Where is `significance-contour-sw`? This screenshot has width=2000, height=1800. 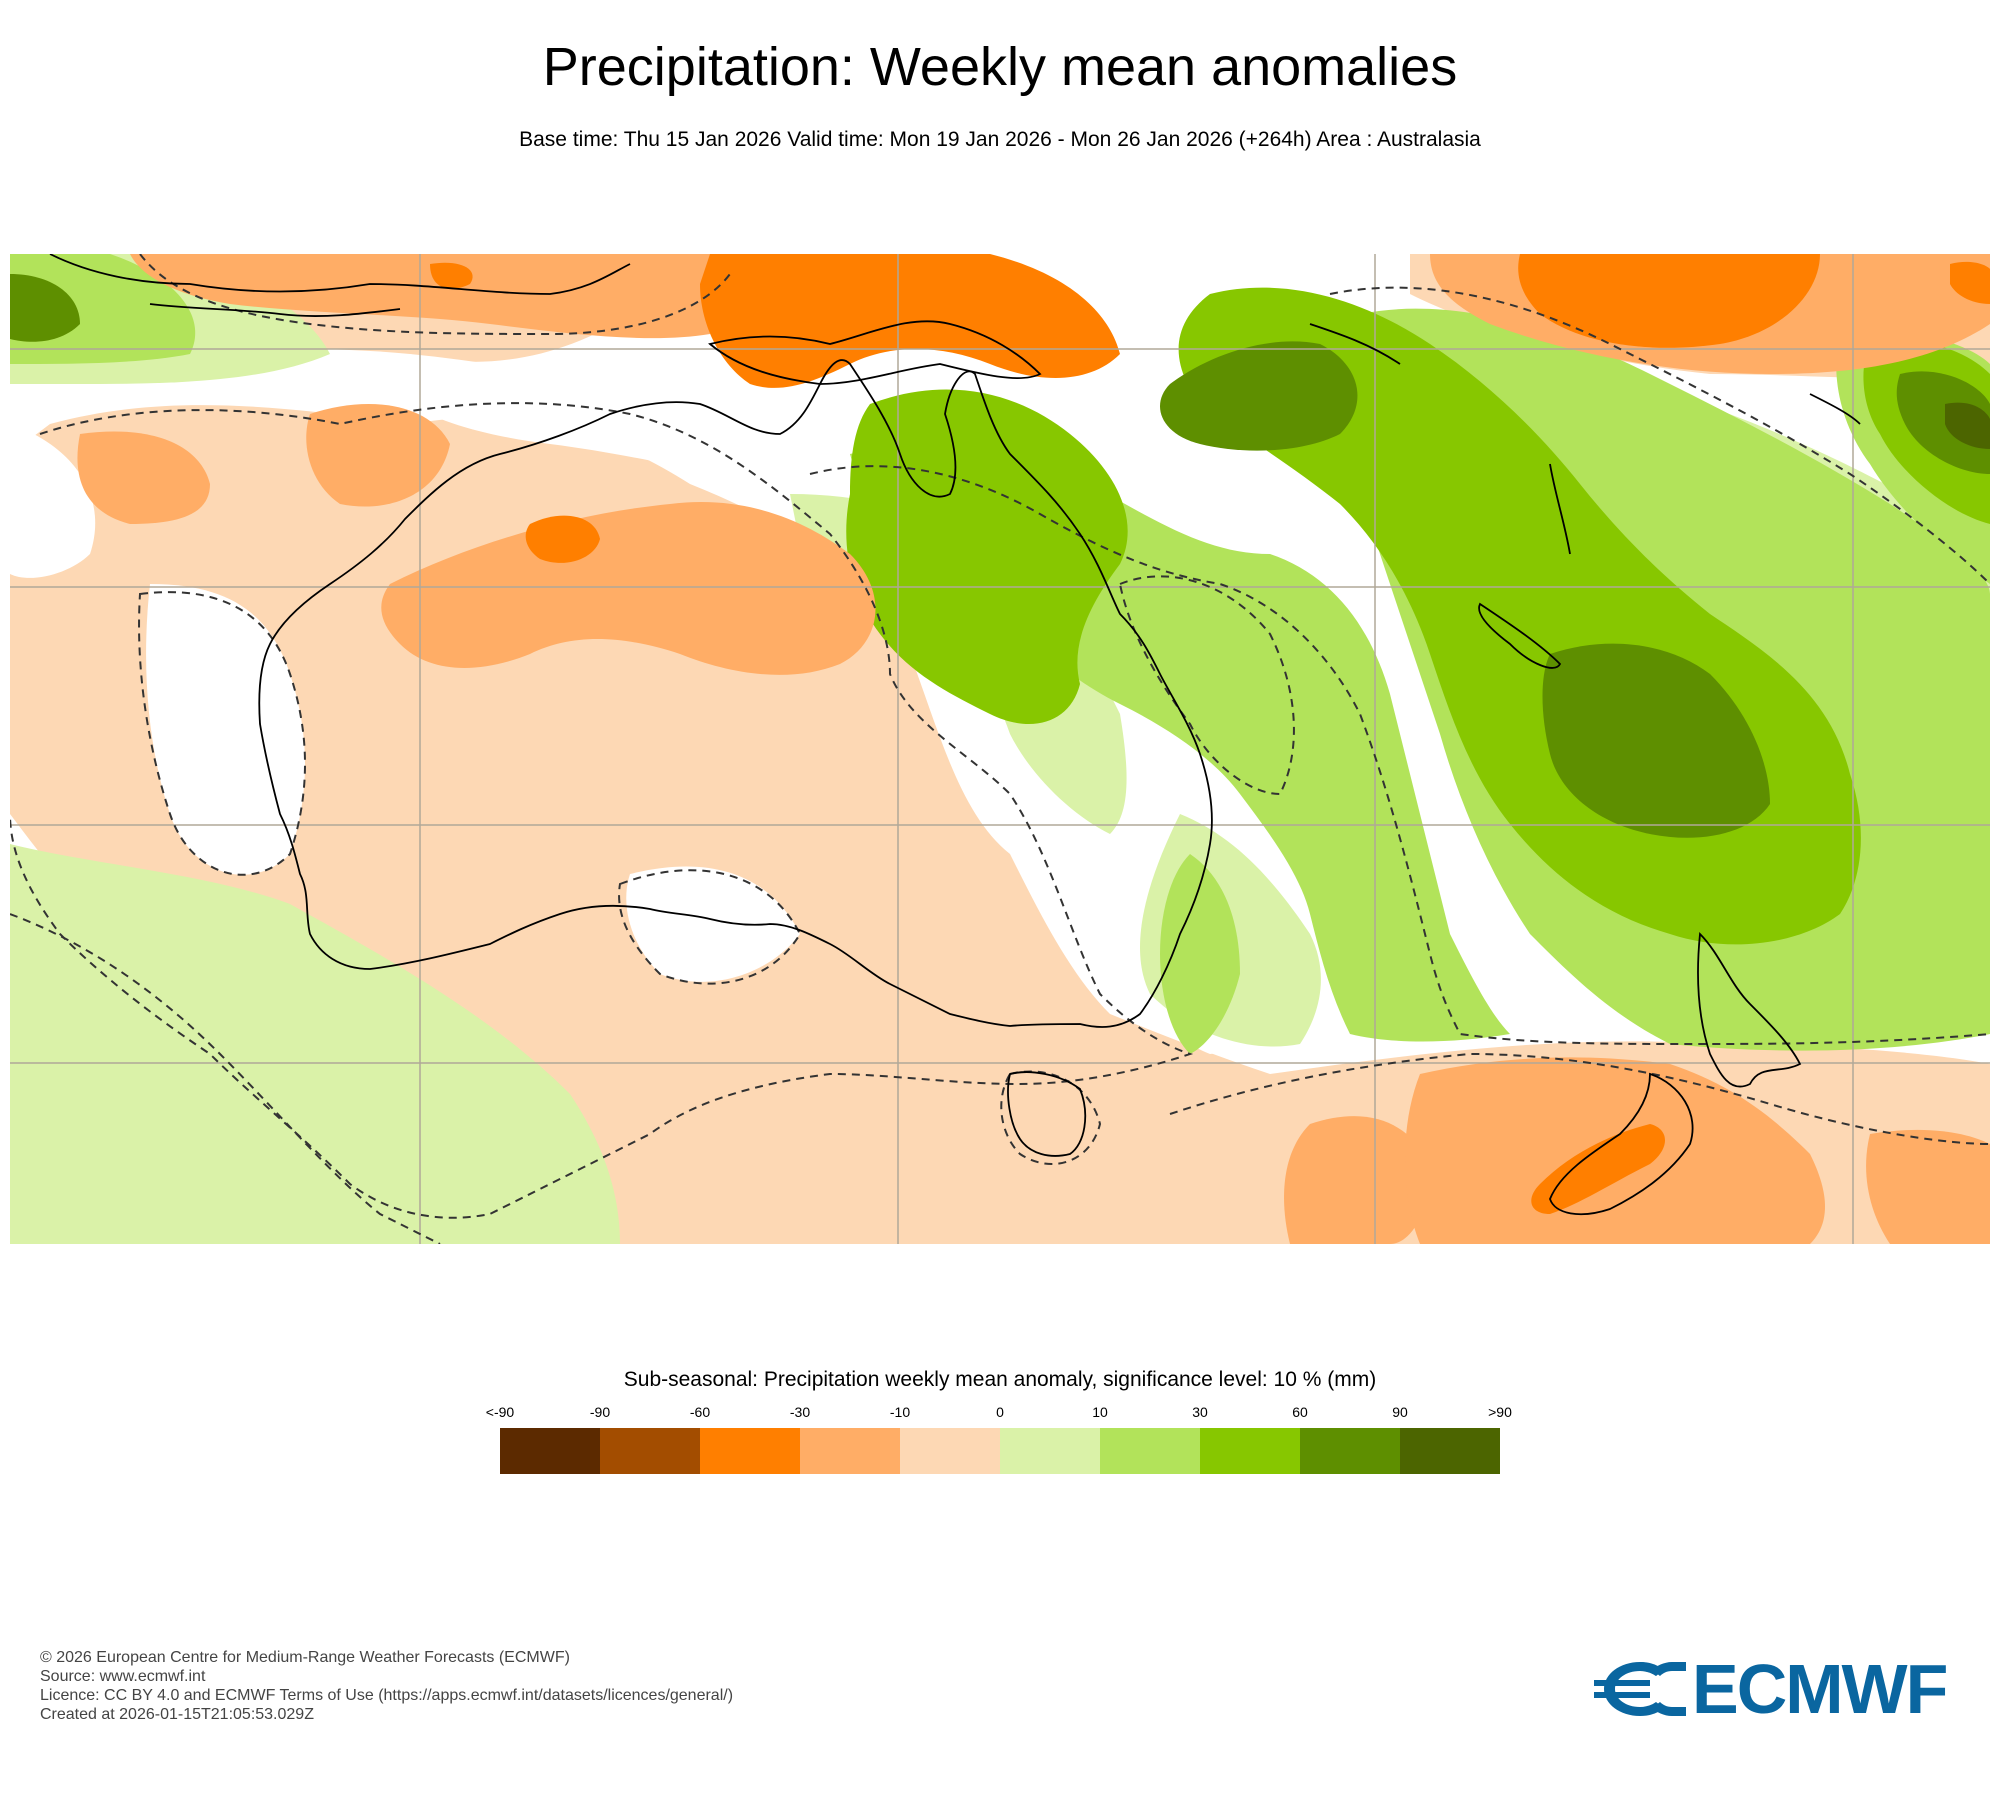
significance-contour-sw is located at coordinates (225, 1078).